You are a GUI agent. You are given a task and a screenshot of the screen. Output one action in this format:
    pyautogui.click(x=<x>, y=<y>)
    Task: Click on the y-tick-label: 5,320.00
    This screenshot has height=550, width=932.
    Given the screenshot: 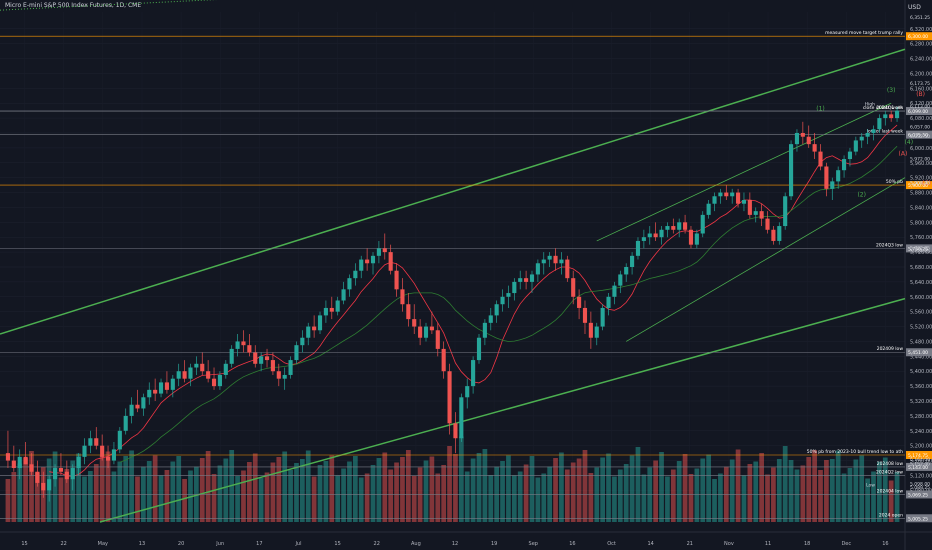 What is the action you would take?
    pyautogui.click(x=921, y=402)
    